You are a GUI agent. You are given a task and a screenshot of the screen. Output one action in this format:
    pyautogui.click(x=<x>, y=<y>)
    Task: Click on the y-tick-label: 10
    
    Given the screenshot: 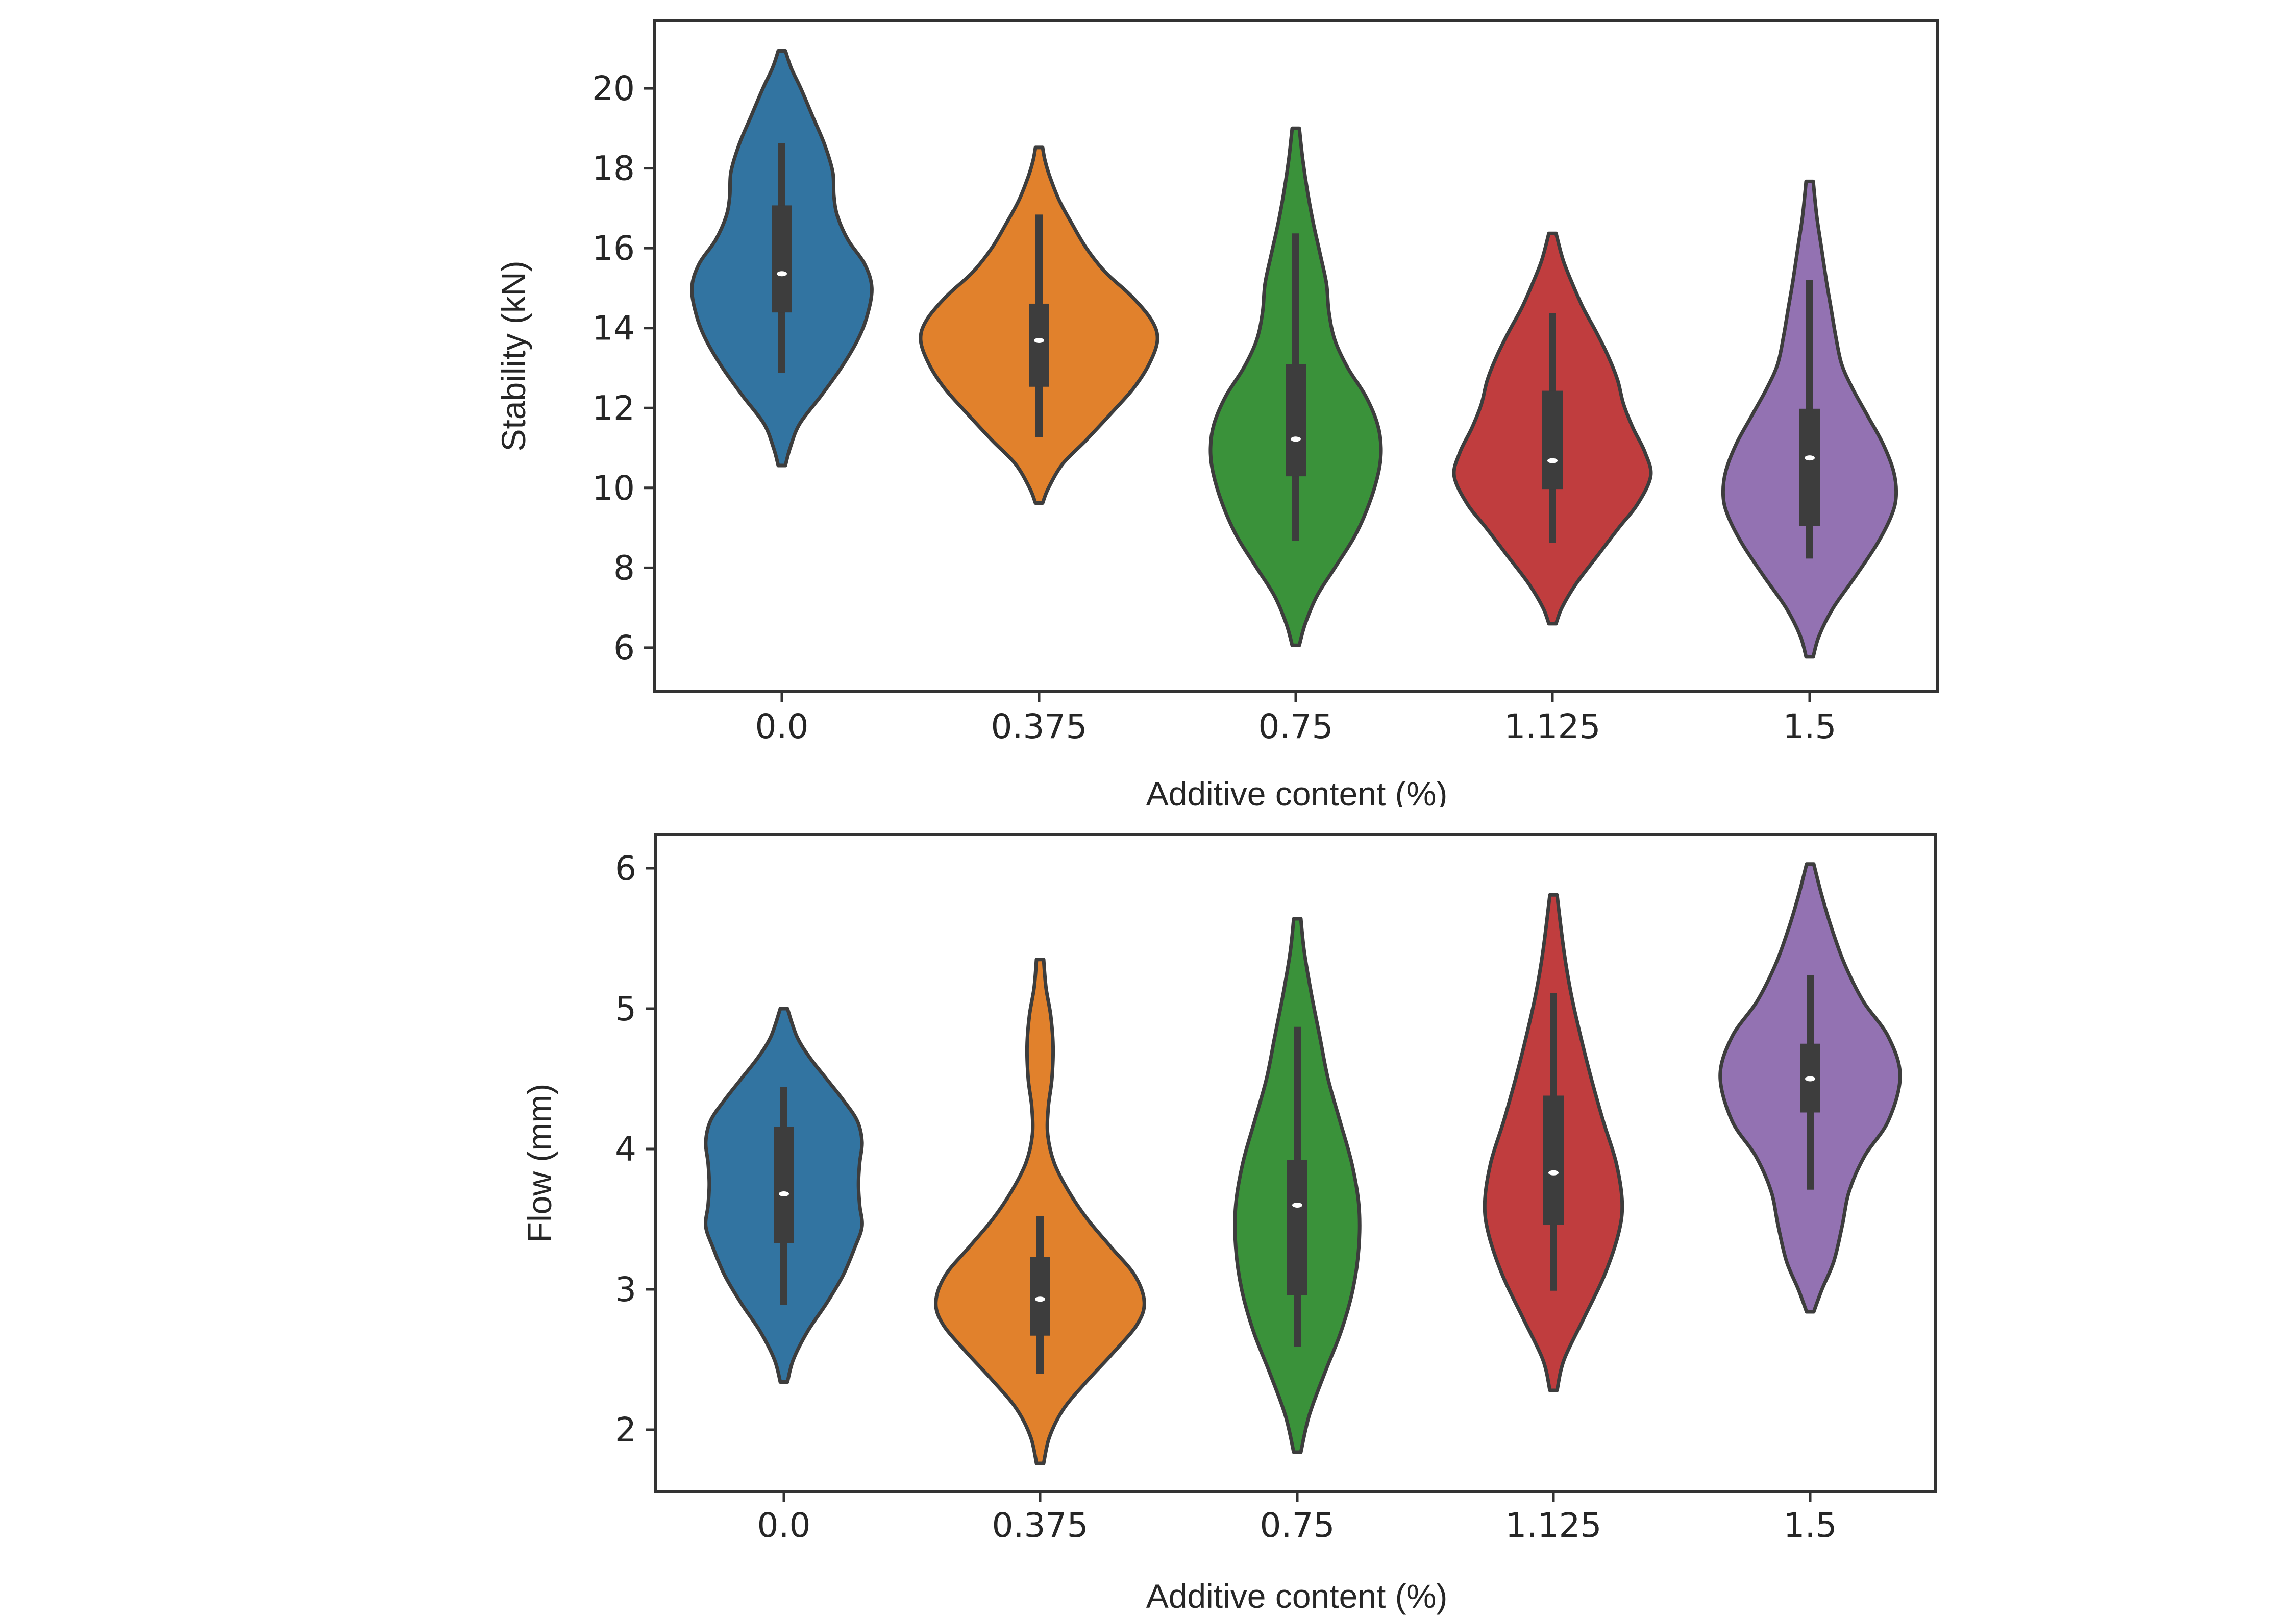 What is the action you would take?
    pyautogui.click(x=613, y=488)
    